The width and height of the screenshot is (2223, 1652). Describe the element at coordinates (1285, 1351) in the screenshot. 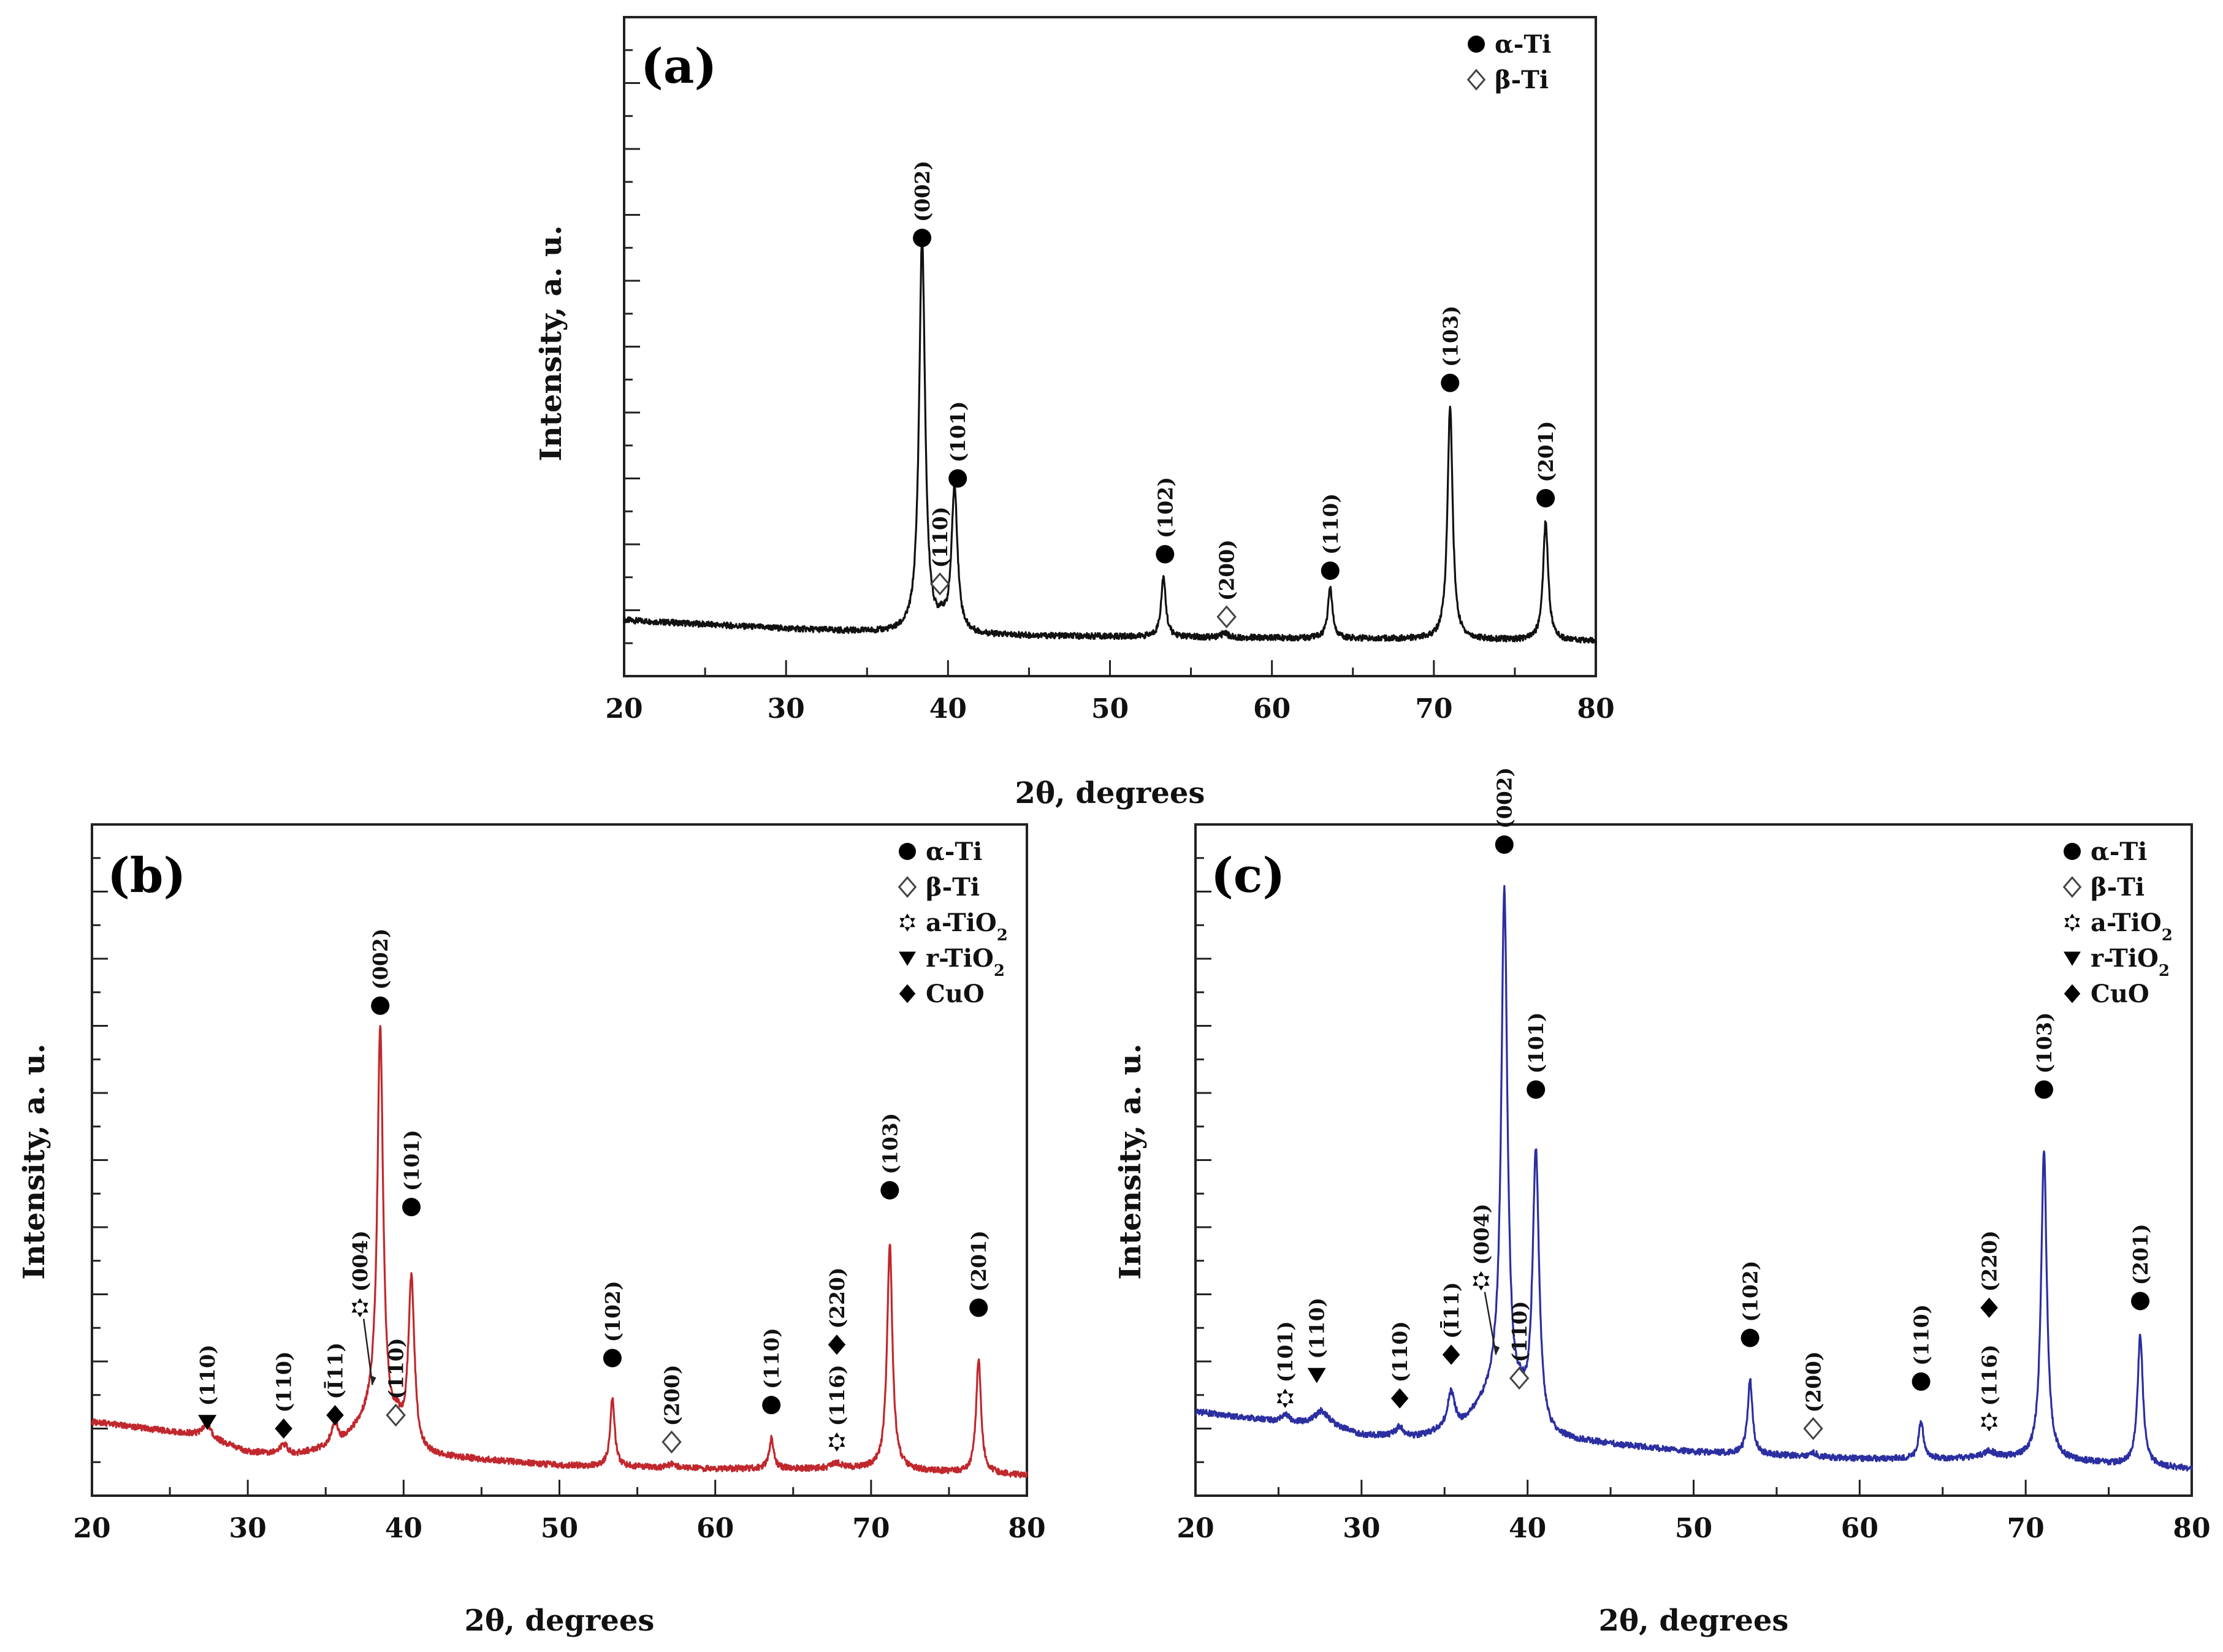

I see `peak-label: (101)` at that location.